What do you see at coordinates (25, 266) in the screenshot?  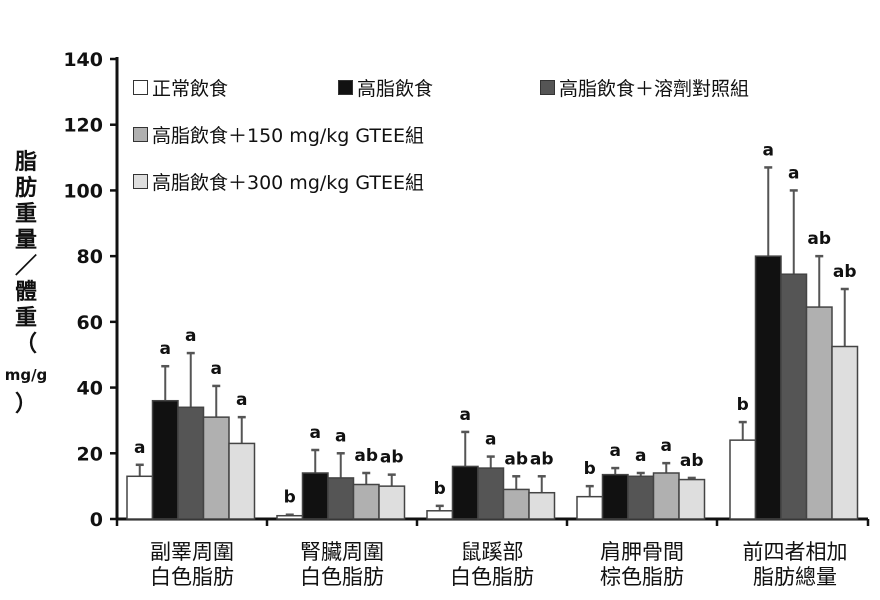 I see `ylabel-char: ／` at bounding box center [25, 266].